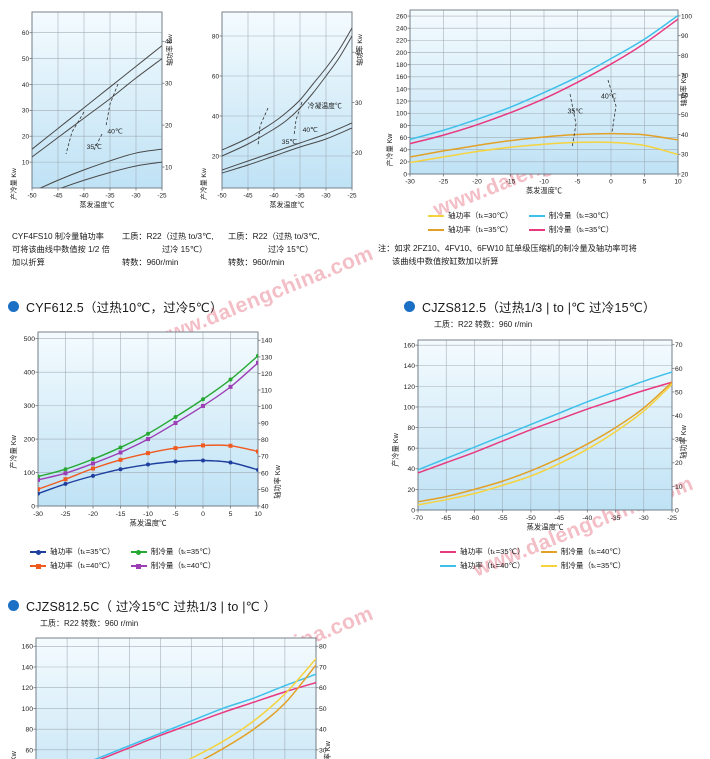 Image resolution: width=710 pixels, height=759 pixels. Describe the element at coordinates (265, 424) in the screenshot. I see `svg-text: 90` at that location.